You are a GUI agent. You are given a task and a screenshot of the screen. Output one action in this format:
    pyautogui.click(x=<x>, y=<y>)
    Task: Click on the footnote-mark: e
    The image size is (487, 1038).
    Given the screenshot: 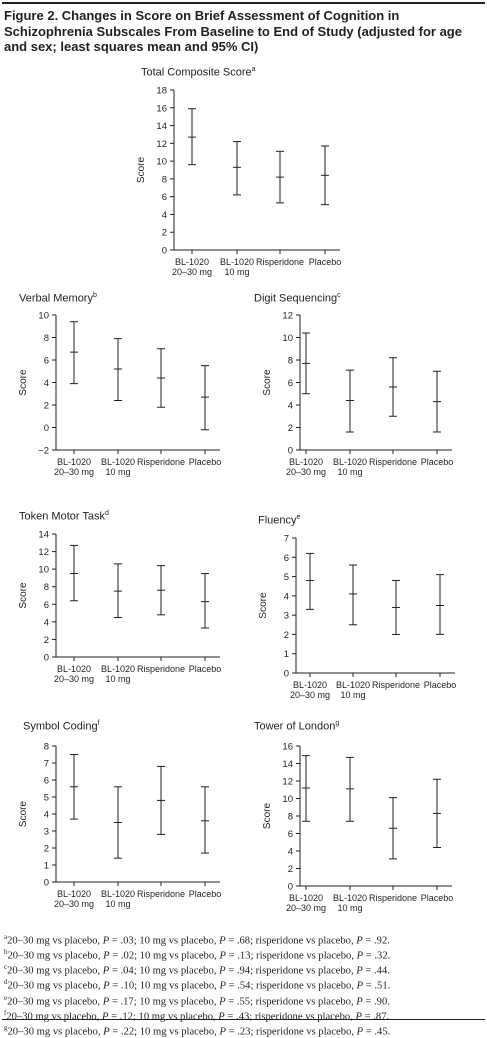 What is the action you would take?
    pyautogui.click(x=6, y=997)
    